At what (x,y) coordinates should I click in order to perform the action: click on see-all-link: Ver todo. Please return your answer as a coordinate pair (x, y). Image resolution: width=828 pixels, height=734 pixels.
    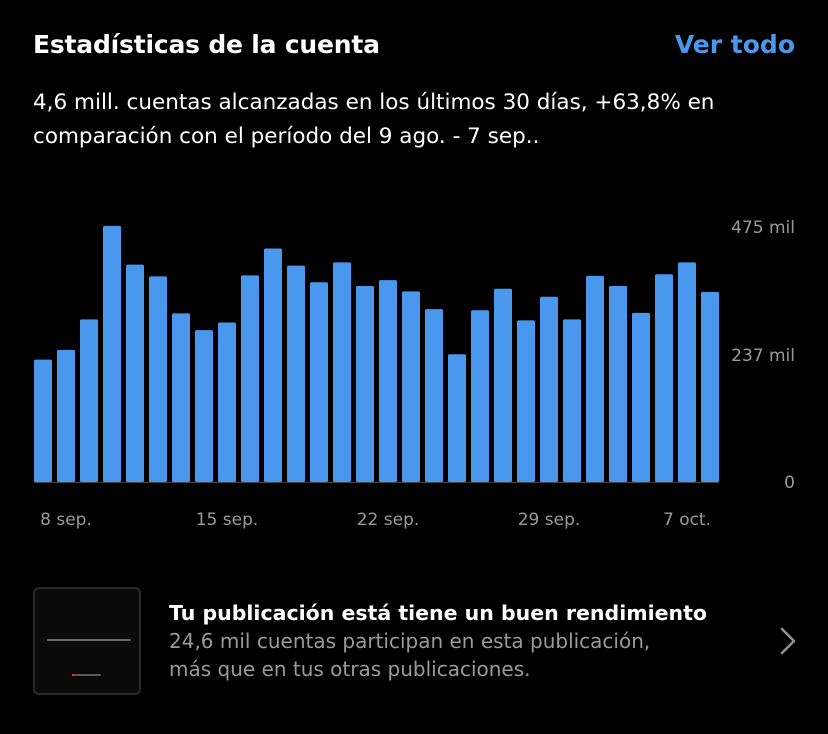
    Looking at the image, I should click on (734, 44).